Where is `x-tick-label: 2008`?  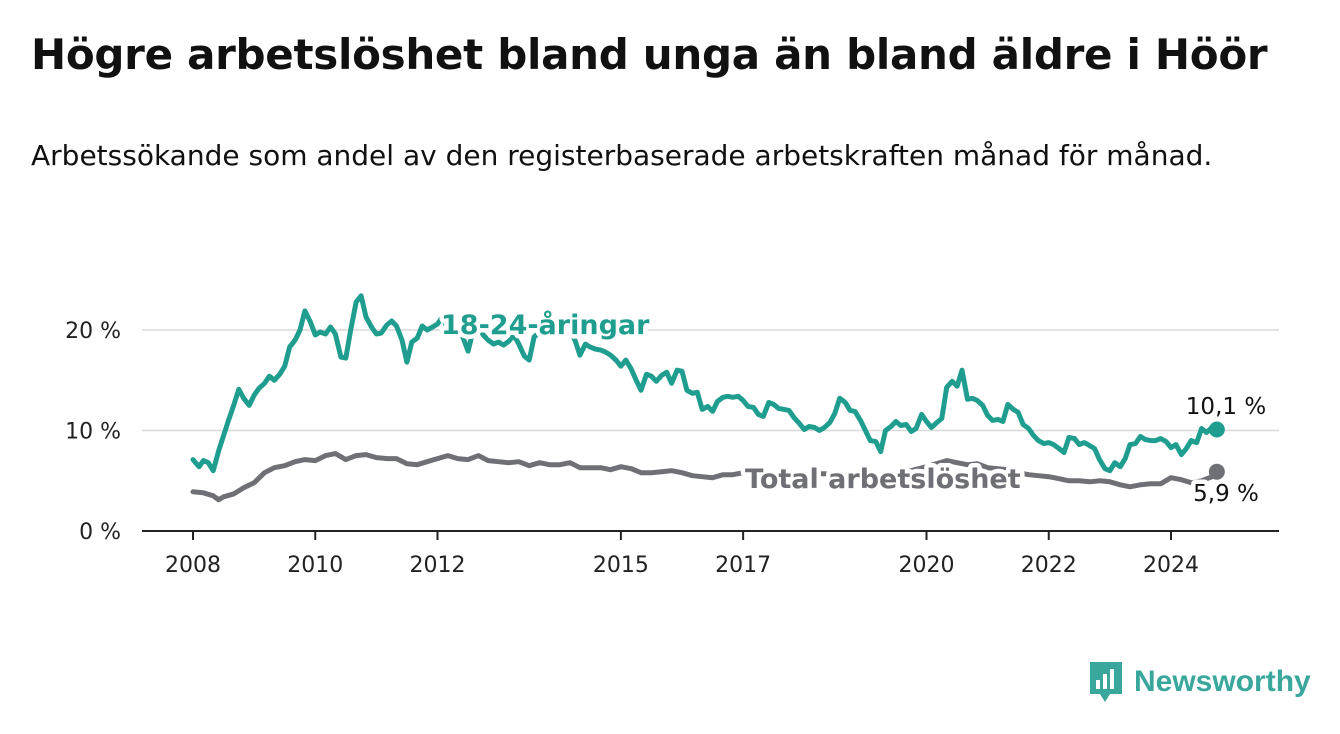
x-tick-label: 2008 is located at coordinates (193, 565).